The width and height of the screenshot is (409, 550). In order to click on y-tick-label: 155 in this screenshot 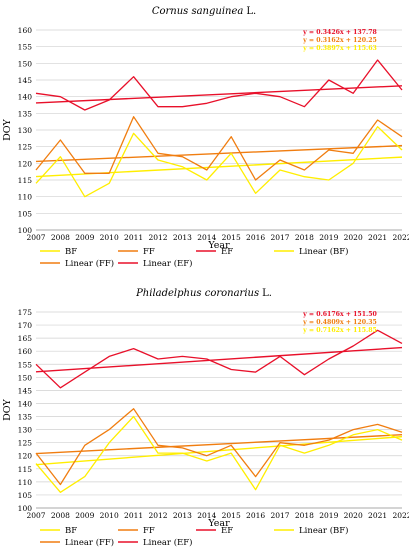, I will do `click(25, 47)`.